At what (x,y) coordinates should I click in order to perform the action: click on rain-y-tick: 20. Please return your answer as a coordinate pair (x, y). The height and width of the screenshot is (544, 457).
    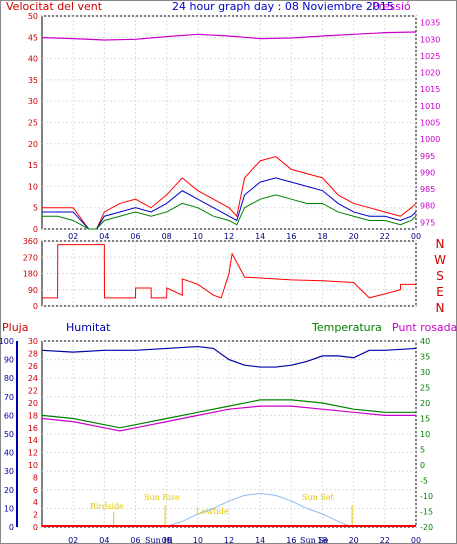
    Looking at the image, I should click on (33, 403).